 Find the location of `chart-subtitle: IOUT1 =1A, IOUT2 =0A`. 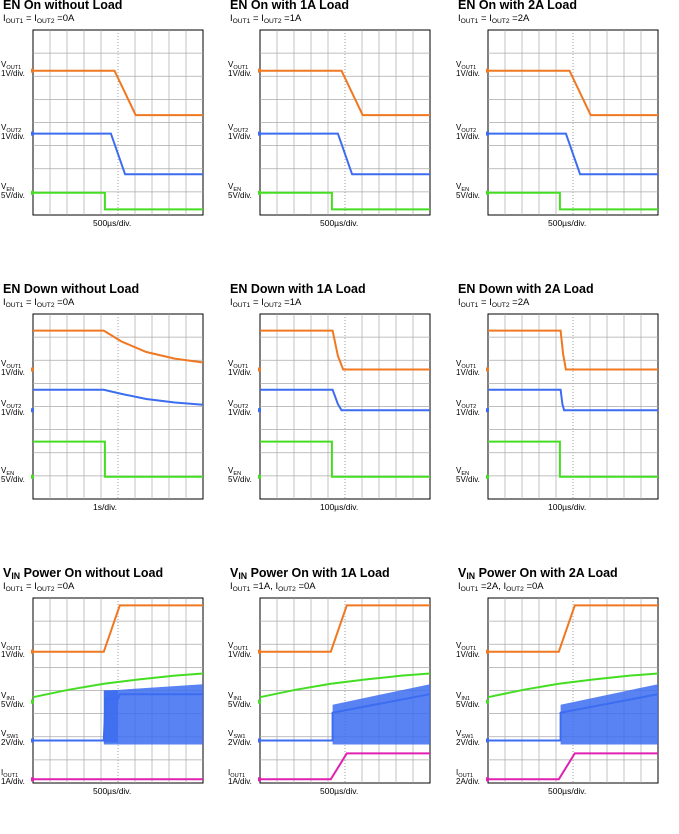

chart-subtitle: IOUT1 =1A, IOUT2 =0A is located at coordinates (273, 587).